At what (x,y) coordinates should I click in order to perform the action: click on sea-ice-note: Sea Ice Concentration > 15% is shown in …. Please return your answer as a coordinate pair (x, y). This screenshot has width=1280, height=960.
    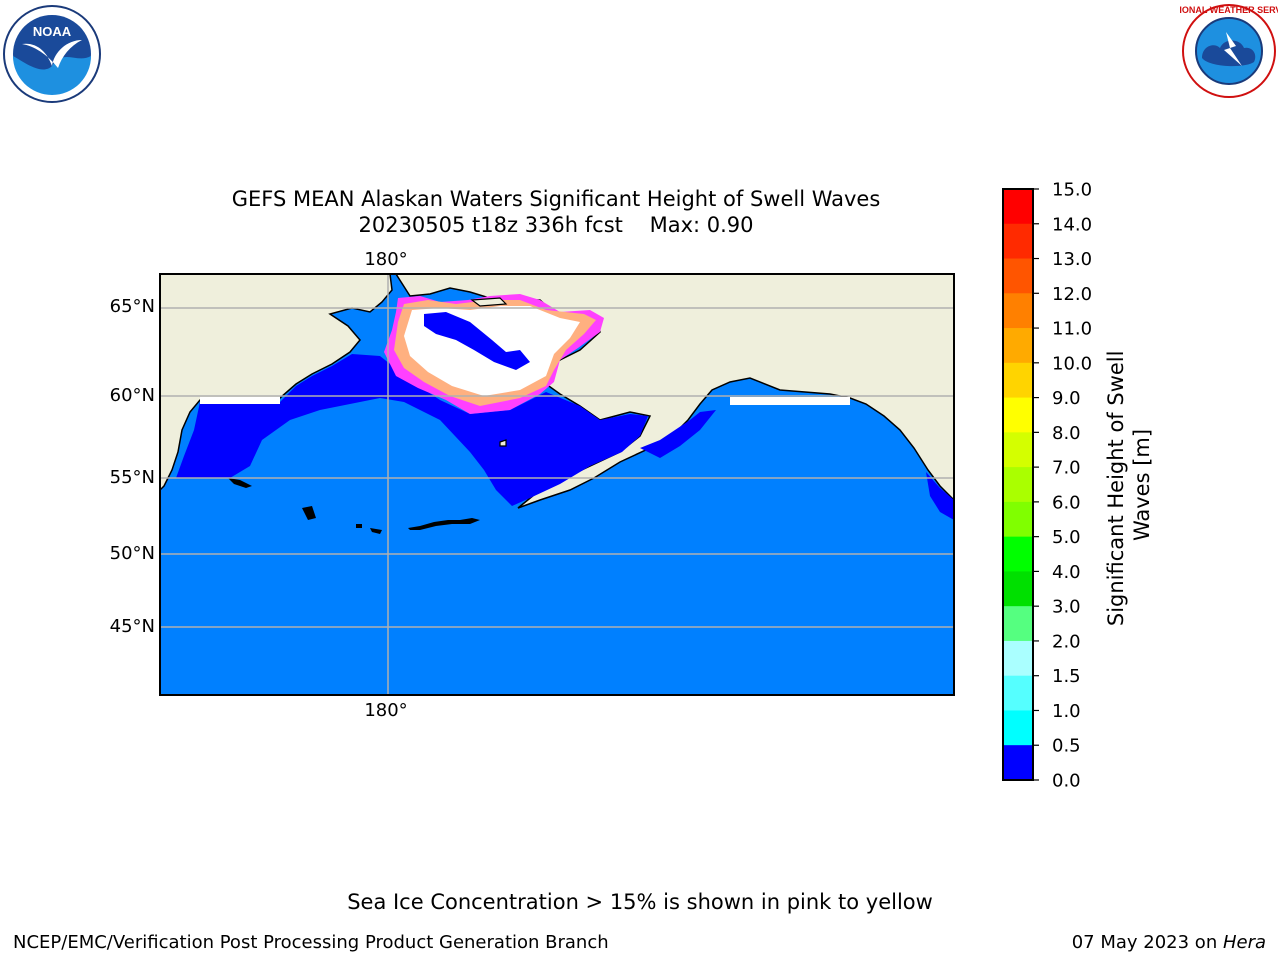
    Looking at the image, I should click on (640, 902).